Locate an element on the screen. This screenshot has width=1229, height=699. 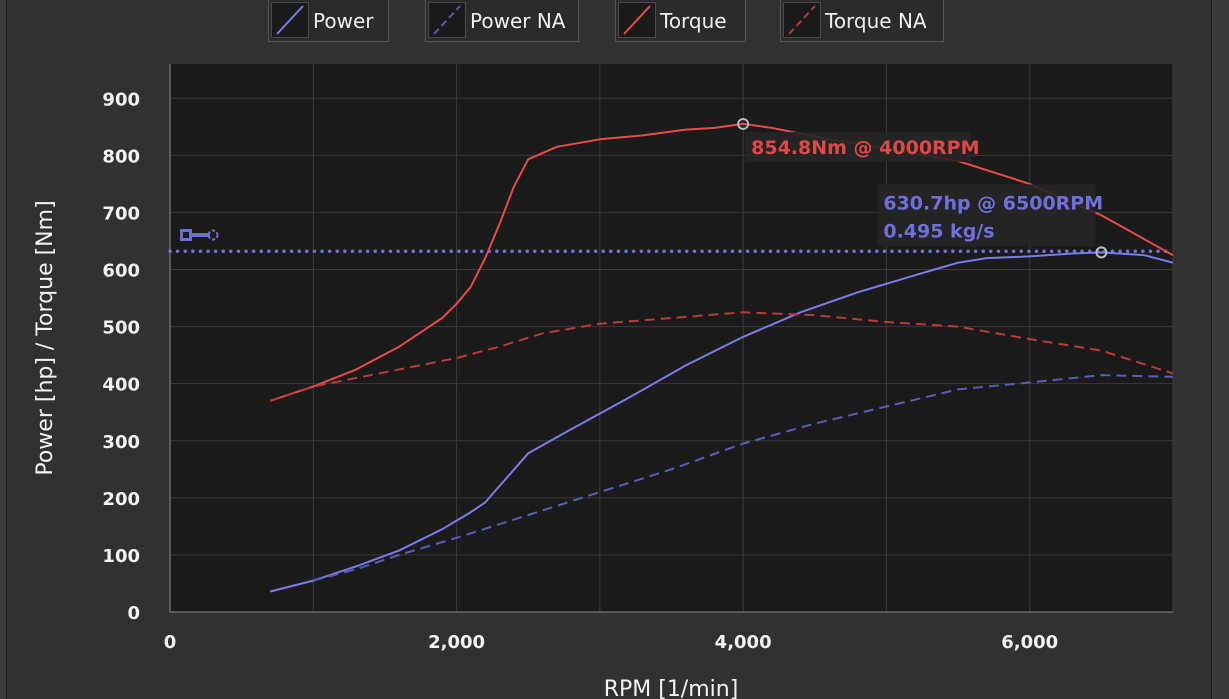
legend-label-torque-na: Torque NA is located at coordinates (876, 21).